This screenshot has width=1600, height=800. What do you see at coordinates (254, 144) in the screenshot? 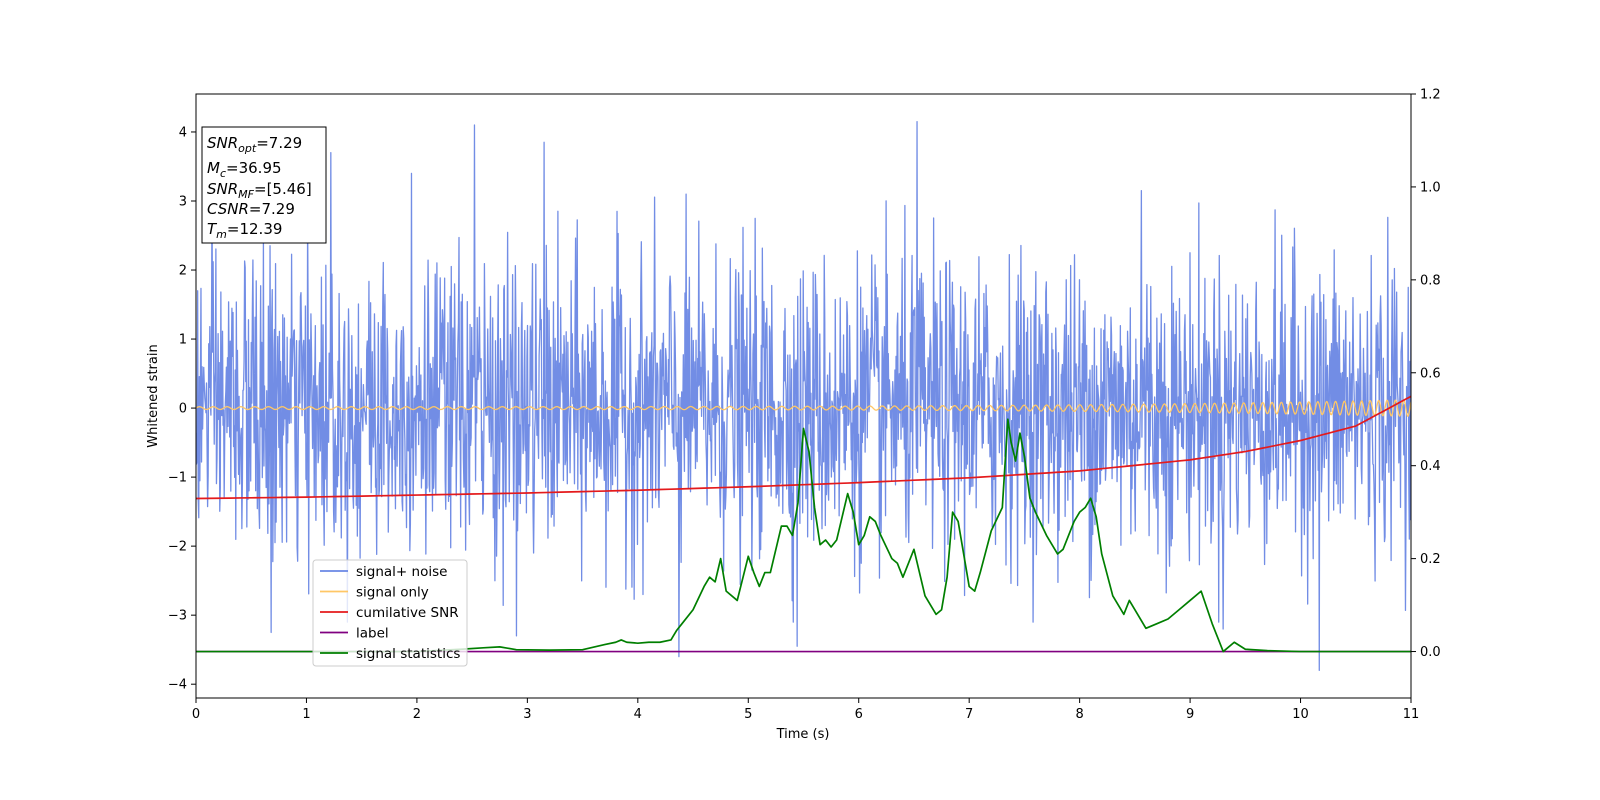
I see `annotation-line: SNRopt=7.29` at bounding box center [254, 144].